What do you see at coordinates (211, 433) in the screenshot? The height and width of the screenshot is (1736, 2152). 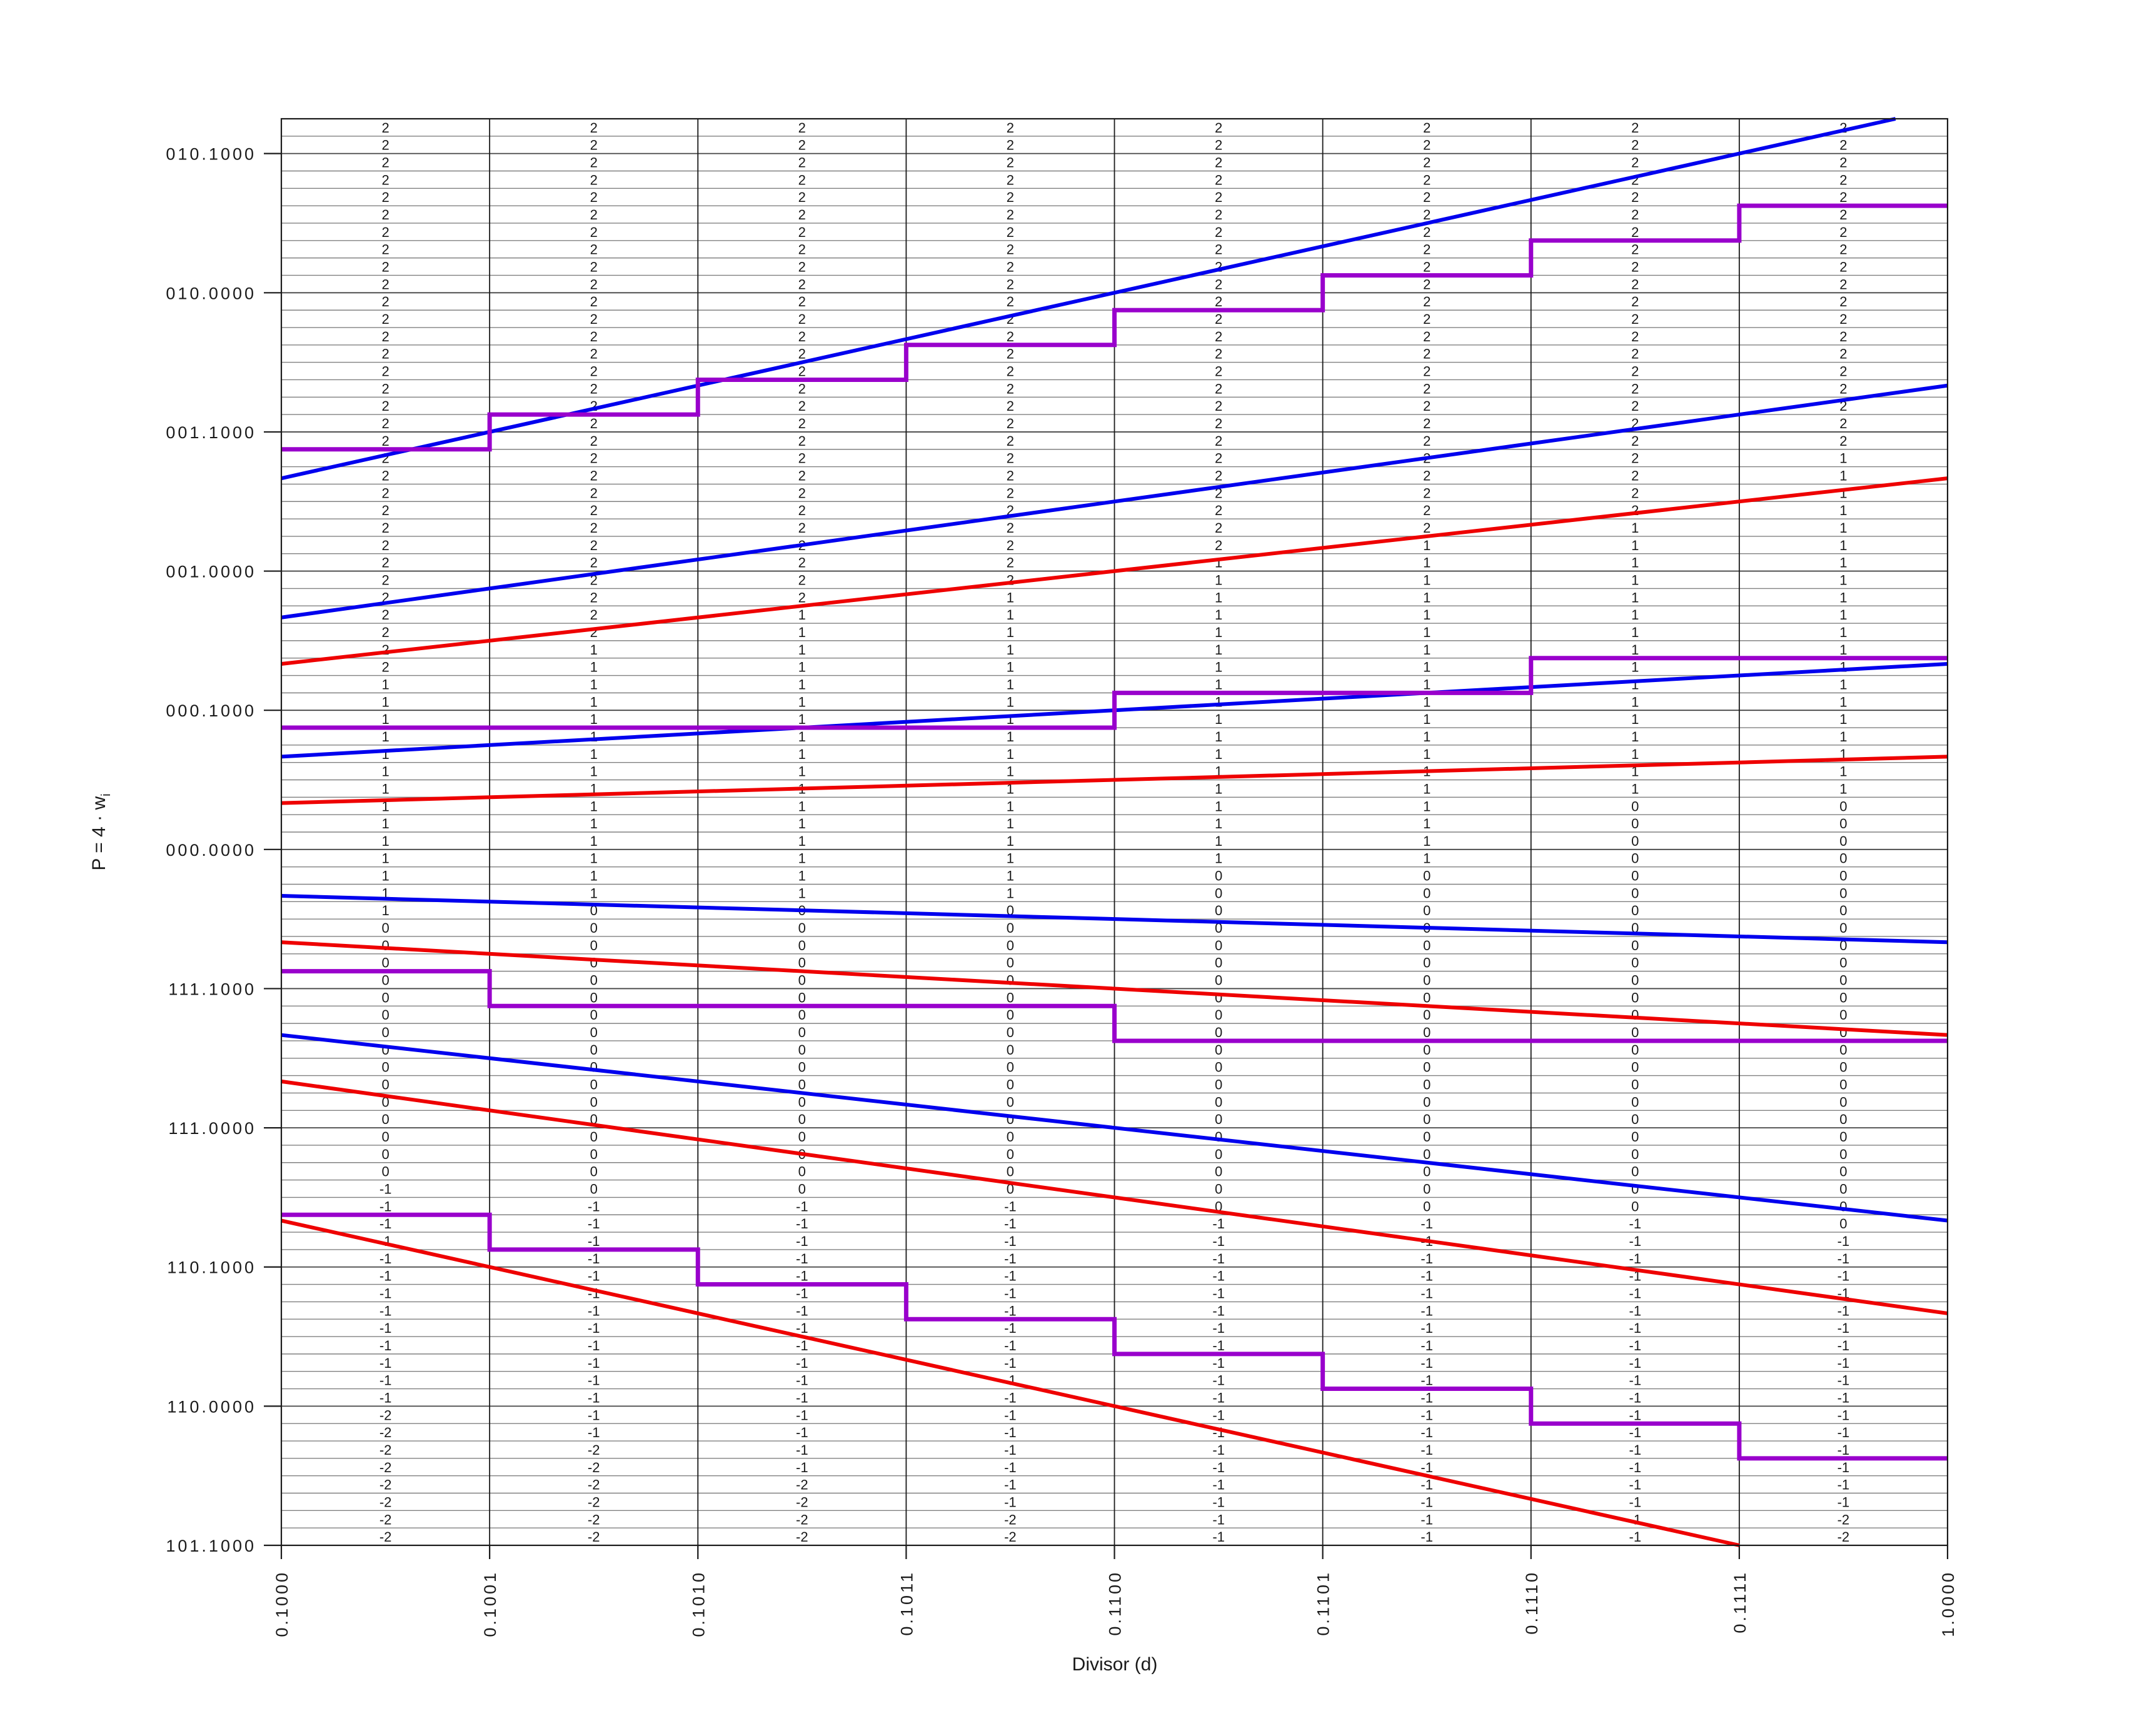 I see `y-tick-label: 001.1000` at bounding box center [211, 433].